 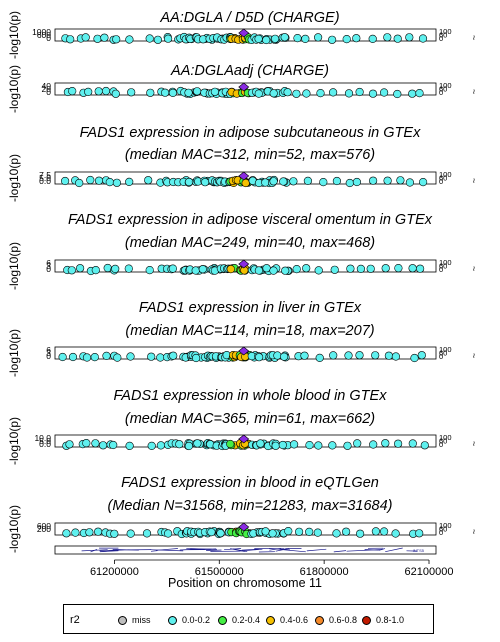 I want to click on panel-title: AA:DGLA / D5D (CHARGE), so click(x=249, y=18).